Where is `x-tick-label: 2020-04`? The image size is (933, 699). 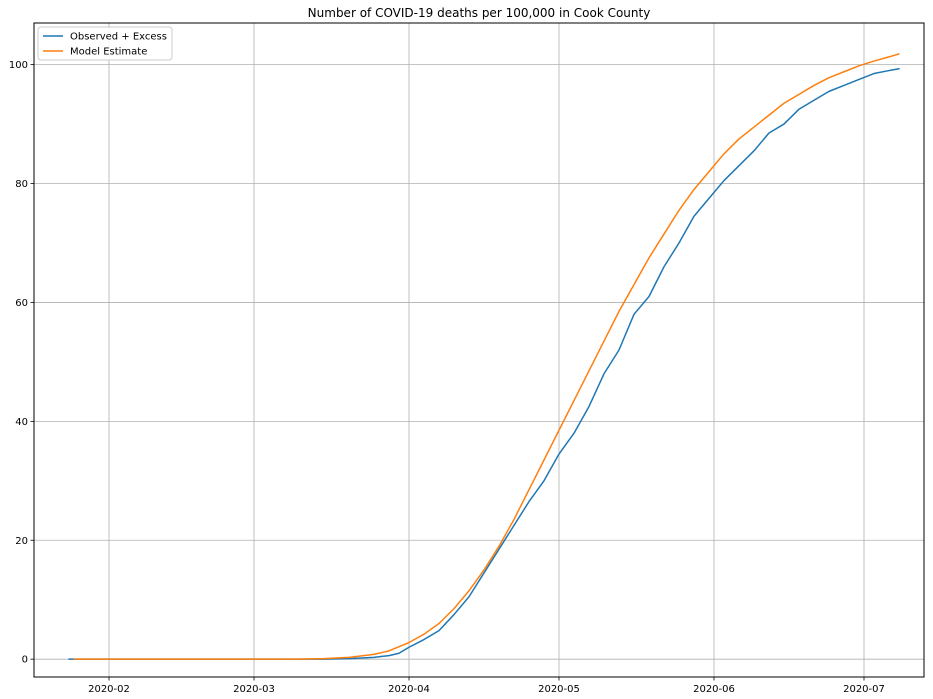
x-tick-label: 2020-04 is located at coordinates (409, 689).